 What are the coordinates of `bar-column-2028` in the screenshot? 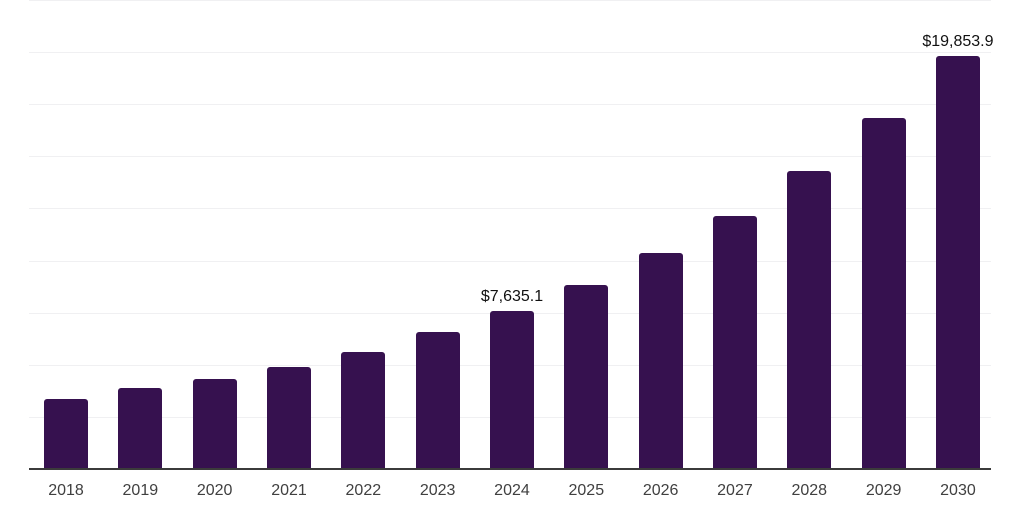 It's located at (809, 235).